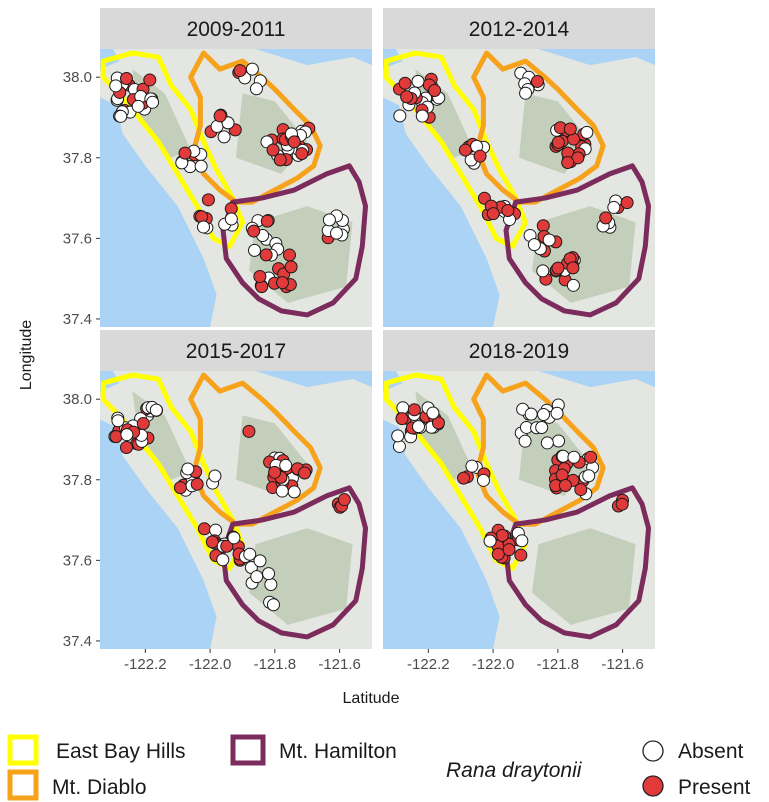  Describe the element at coordinates (77, 77) in the screenshot. I see `y-tick-label: 38.0` at that location.